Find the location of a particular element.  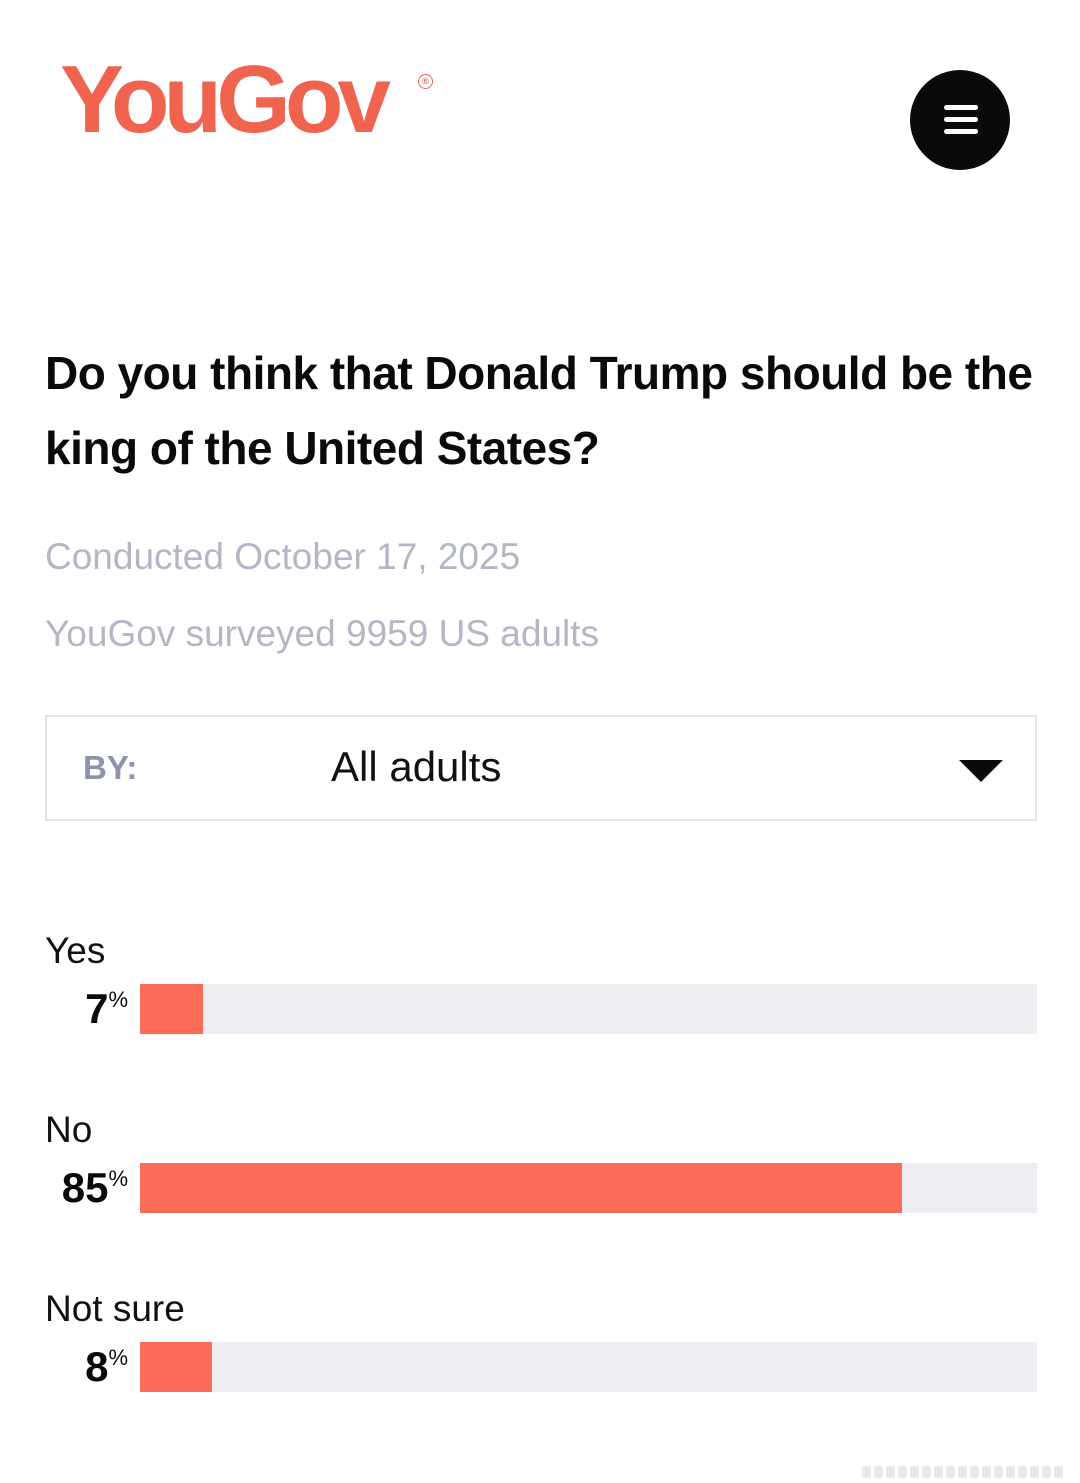

answer-percent: 85% is located at coordinates (95, 1188).